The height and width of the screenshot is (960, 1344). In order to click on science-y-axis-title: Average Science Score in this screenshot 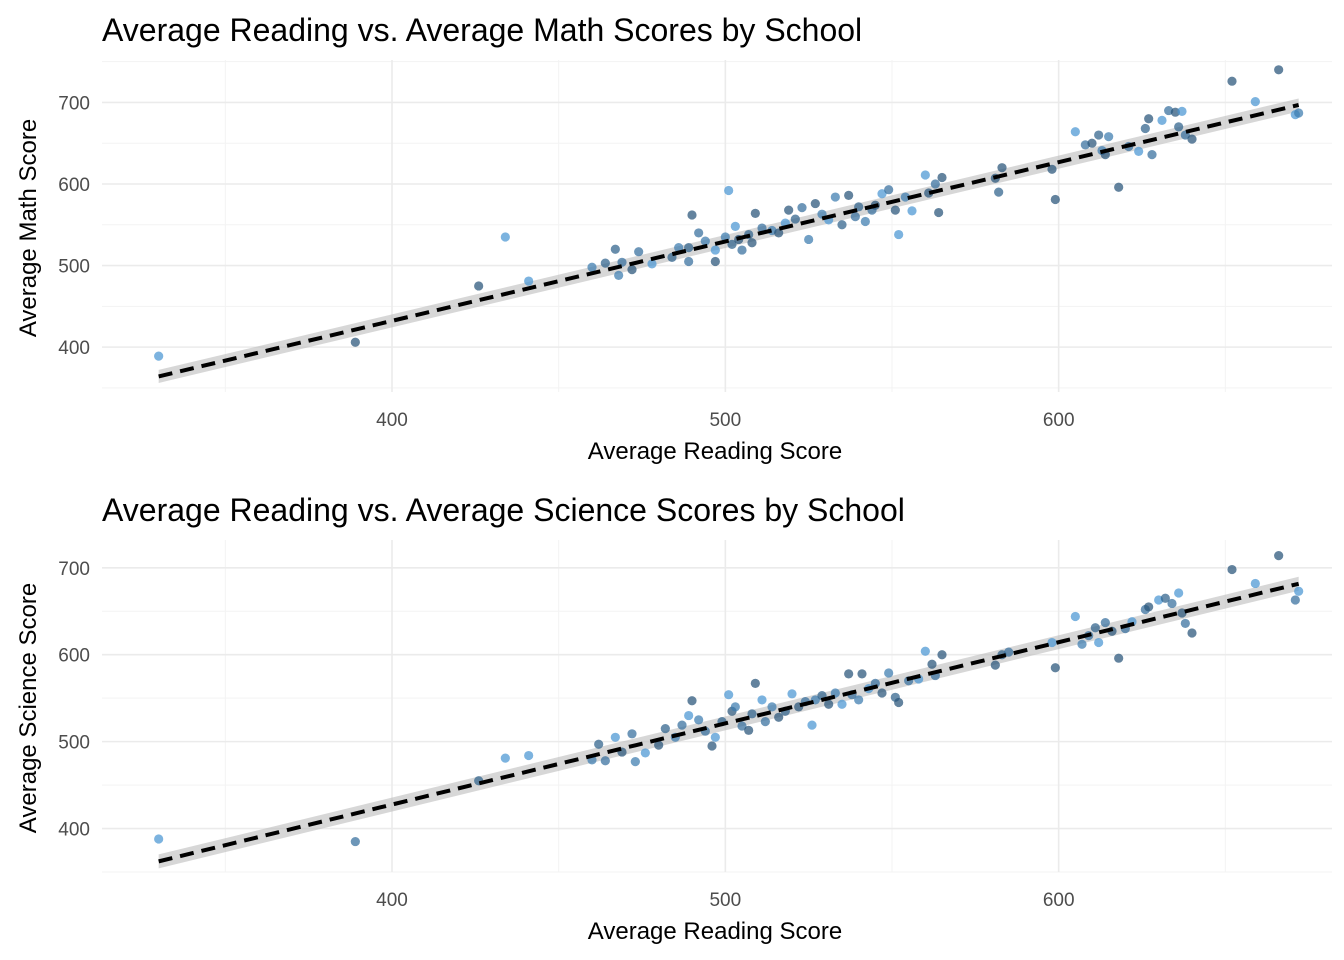, I will do `click(28, 708)`.